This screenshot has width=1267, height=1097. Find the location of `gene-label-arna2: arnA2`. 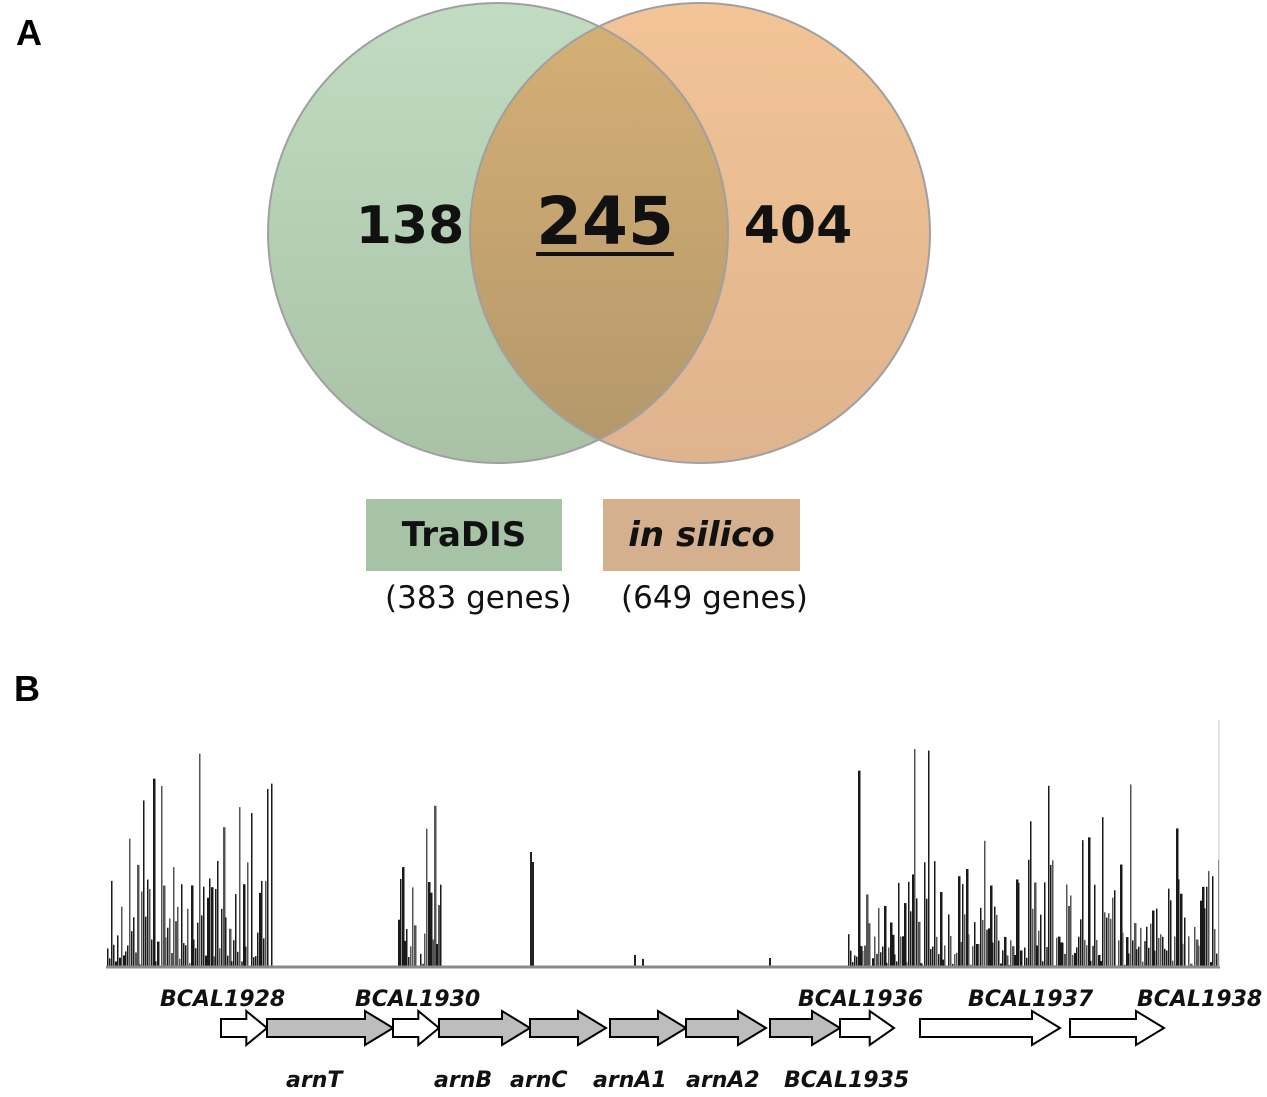

gene-label-arna2: arnA2 is located at coordinates (723, 1080).